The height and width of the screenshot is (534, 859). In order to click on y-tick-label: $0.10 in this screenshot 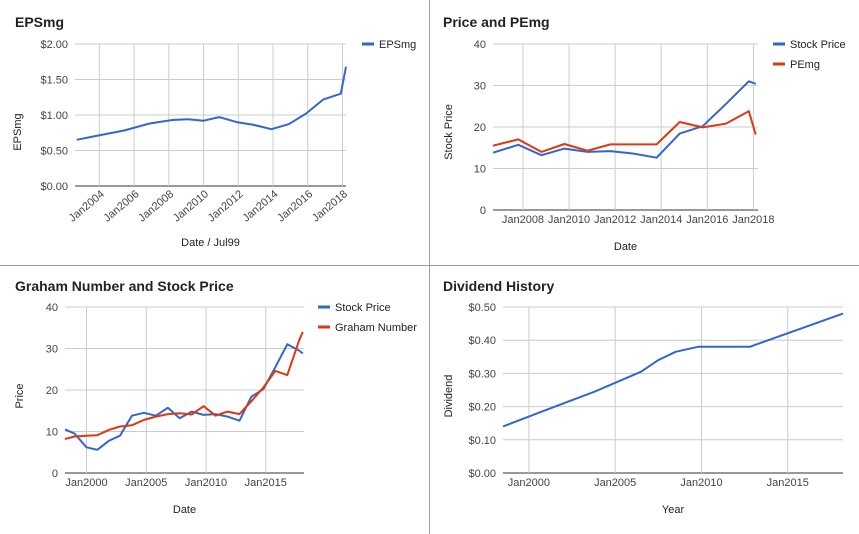, I will do `click(482, 441)`.